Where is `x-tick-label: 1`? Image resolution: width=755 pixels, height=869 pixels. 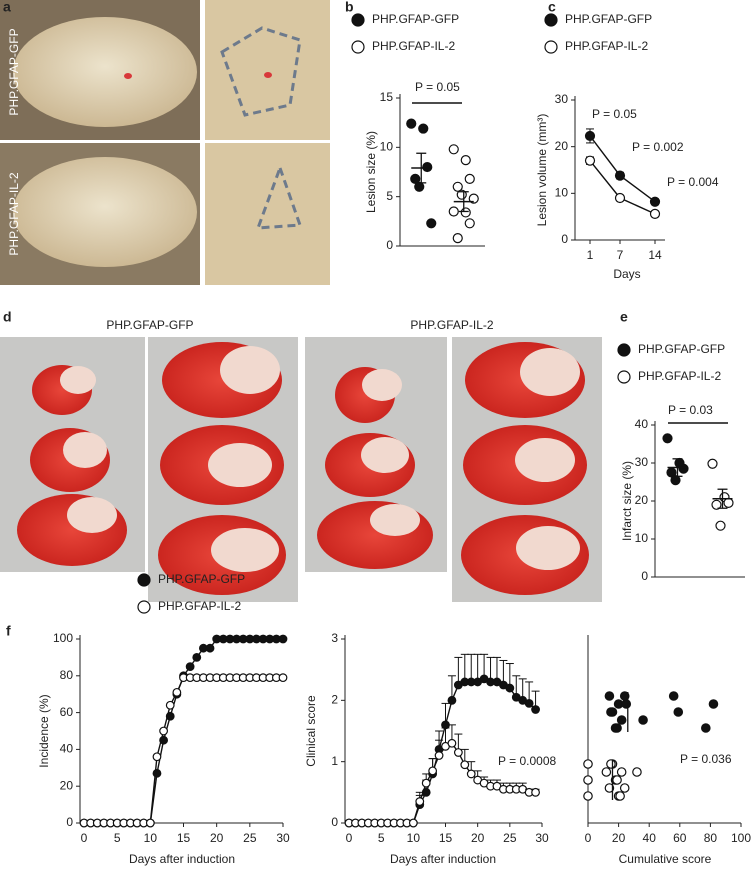 x-tick-label: 1 is located at coordinates (590, 255).